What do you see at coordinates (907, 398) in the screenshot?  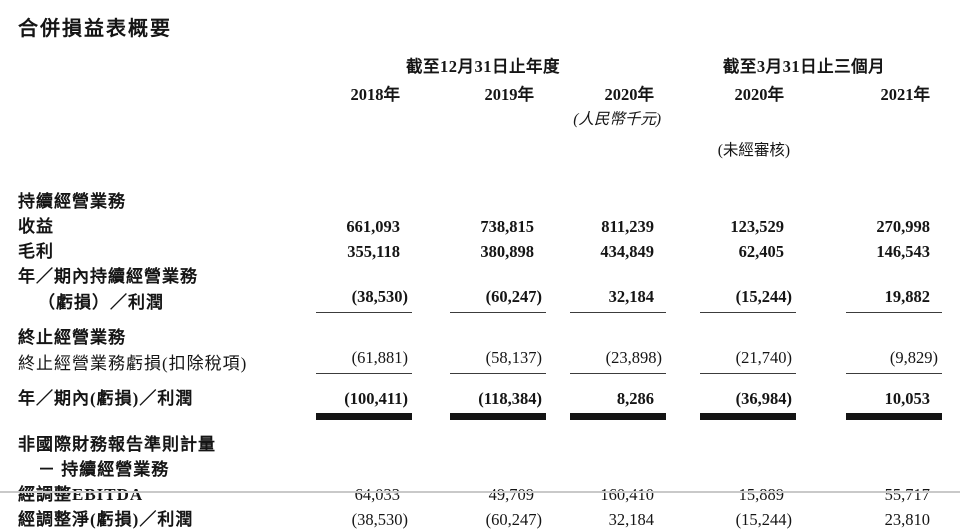 I see `value-text: 10,053` at bounding box center [907, 398].